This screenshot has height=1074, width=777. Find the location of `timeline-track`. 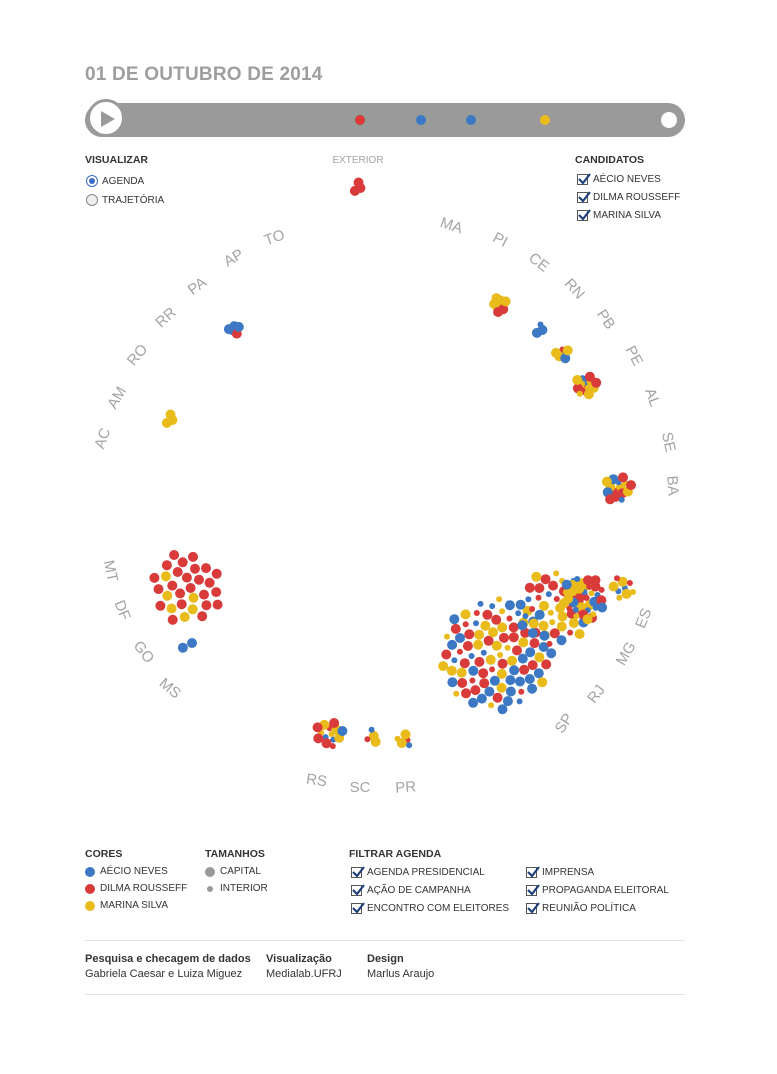

timeline-track is located at coordinates (385, 120).